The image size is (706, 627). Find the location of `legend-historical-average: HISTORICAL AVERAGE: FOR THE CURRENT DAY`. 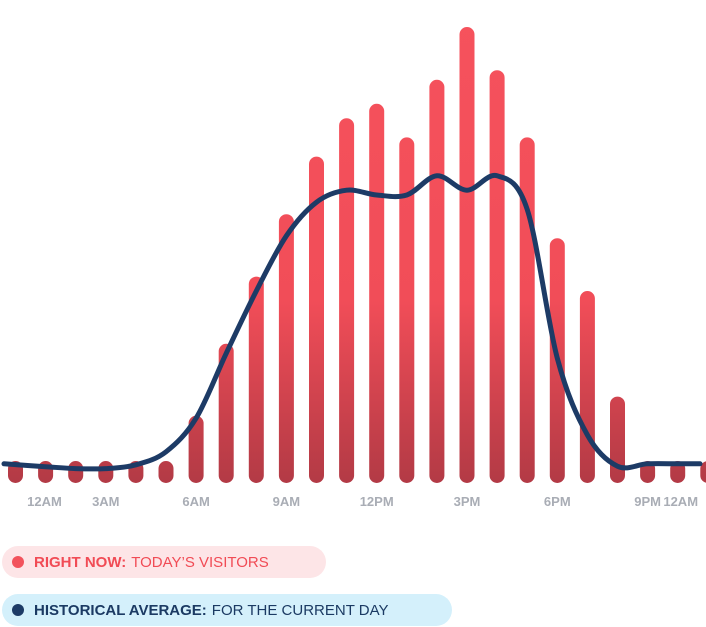

legend-historical-average: HISTORICAL AVERAGE: FOR THE CURRENT DAY is located at coordinates (227, 610).